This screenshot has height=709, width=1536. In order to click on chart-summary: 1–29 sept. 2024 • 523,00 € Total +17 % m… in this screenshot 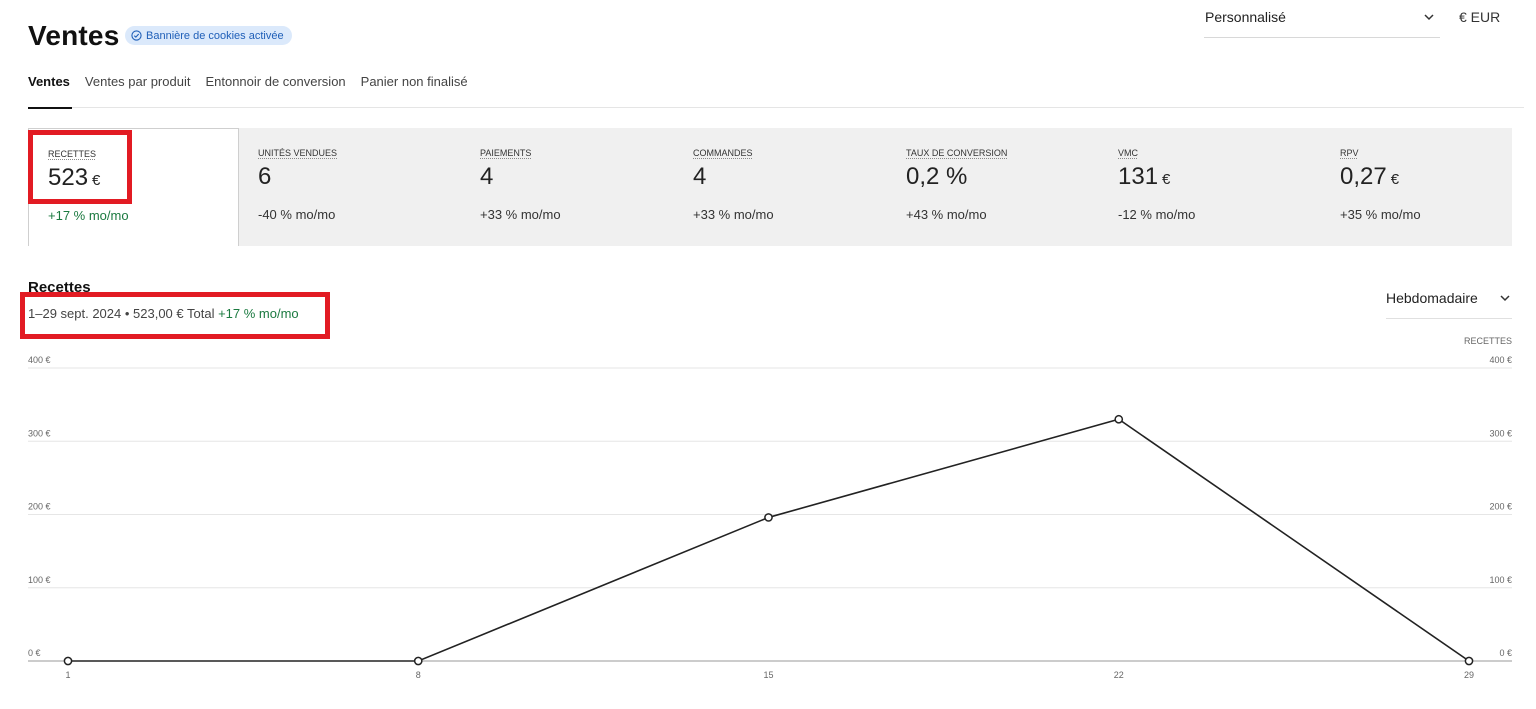, I will do `click(163, 313)`.